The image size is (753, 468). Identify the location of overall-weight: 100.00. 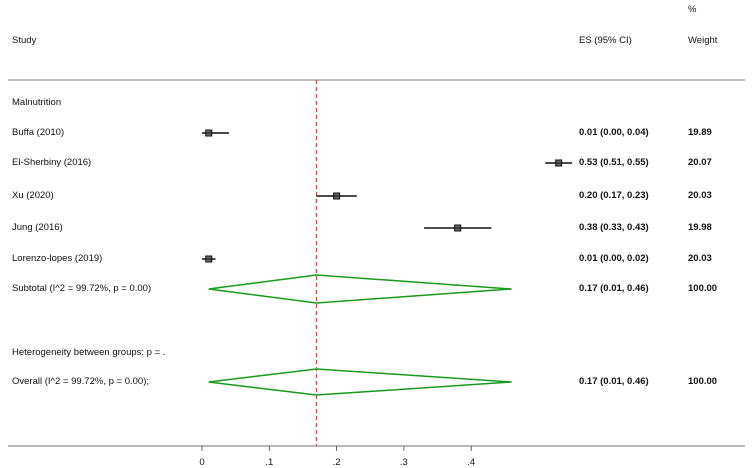
(703, 381).